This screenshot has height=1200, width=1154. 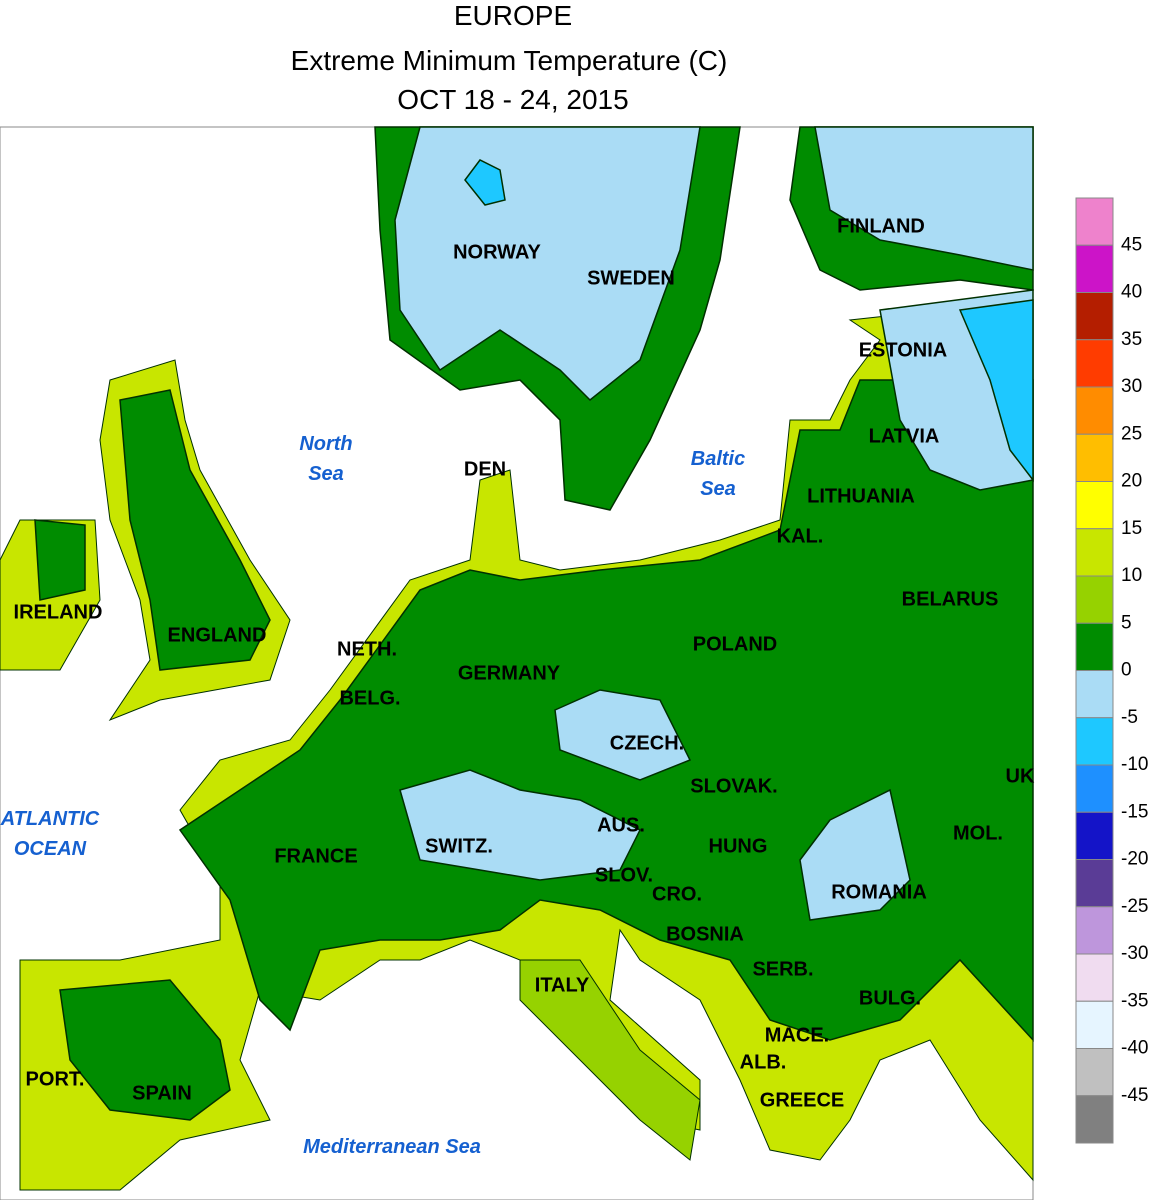 What do you see at coordinates (735, 644) in the screenshot?
I see `country-label: POLAND` at bounding box center [735, 644].